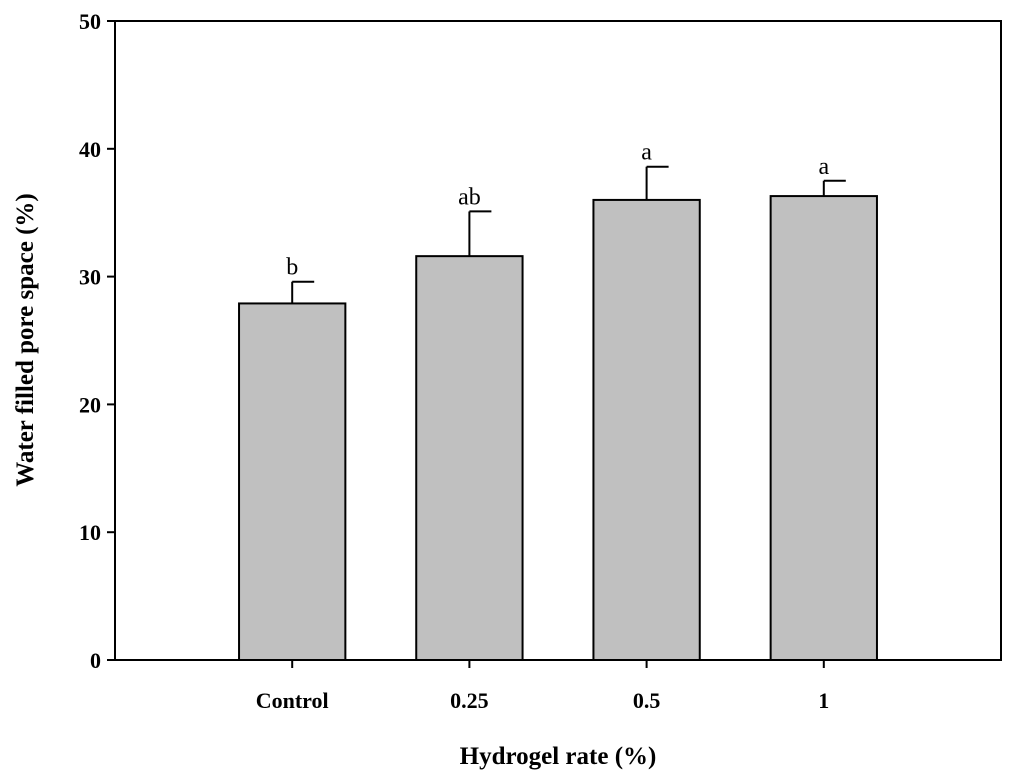  I want to click on y-tick-label: 30, so click(90, 277).